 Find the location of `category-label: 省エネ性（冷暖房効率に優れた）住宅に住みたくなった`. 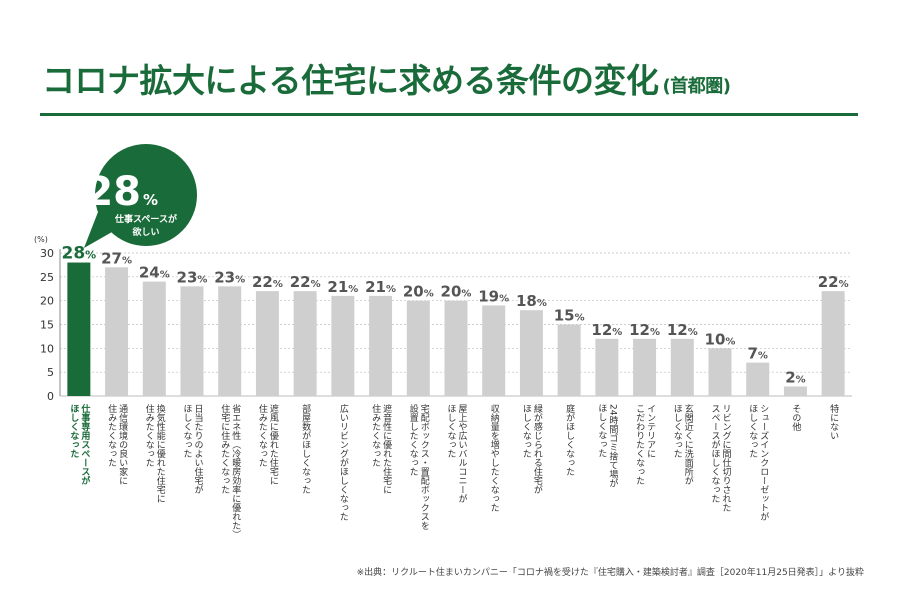

category-label: 省エネ性（冷暖房効率に優れた）住宅に住みたくなった is located at coordinates (230, 471).